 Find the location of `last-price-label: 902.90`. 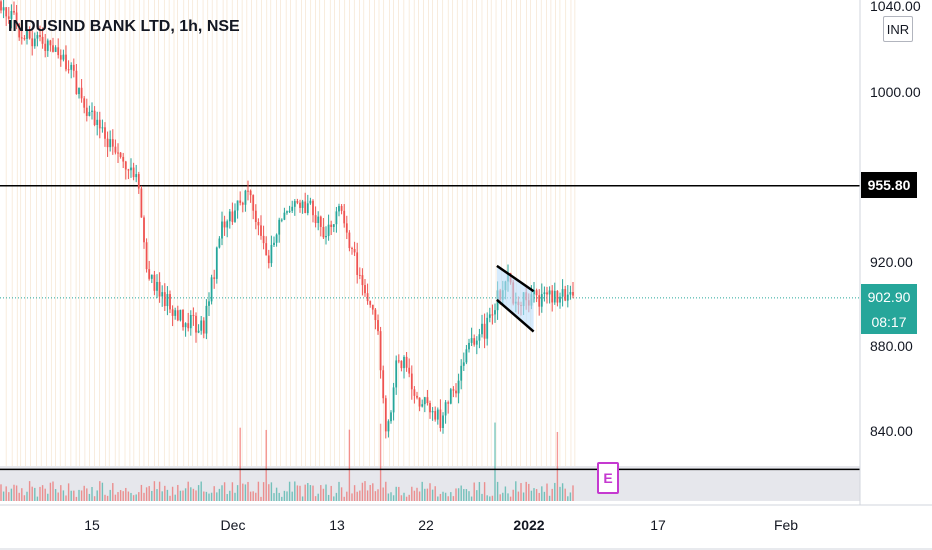

last-price-label: 902.90 is located at coordinates (889, 297).